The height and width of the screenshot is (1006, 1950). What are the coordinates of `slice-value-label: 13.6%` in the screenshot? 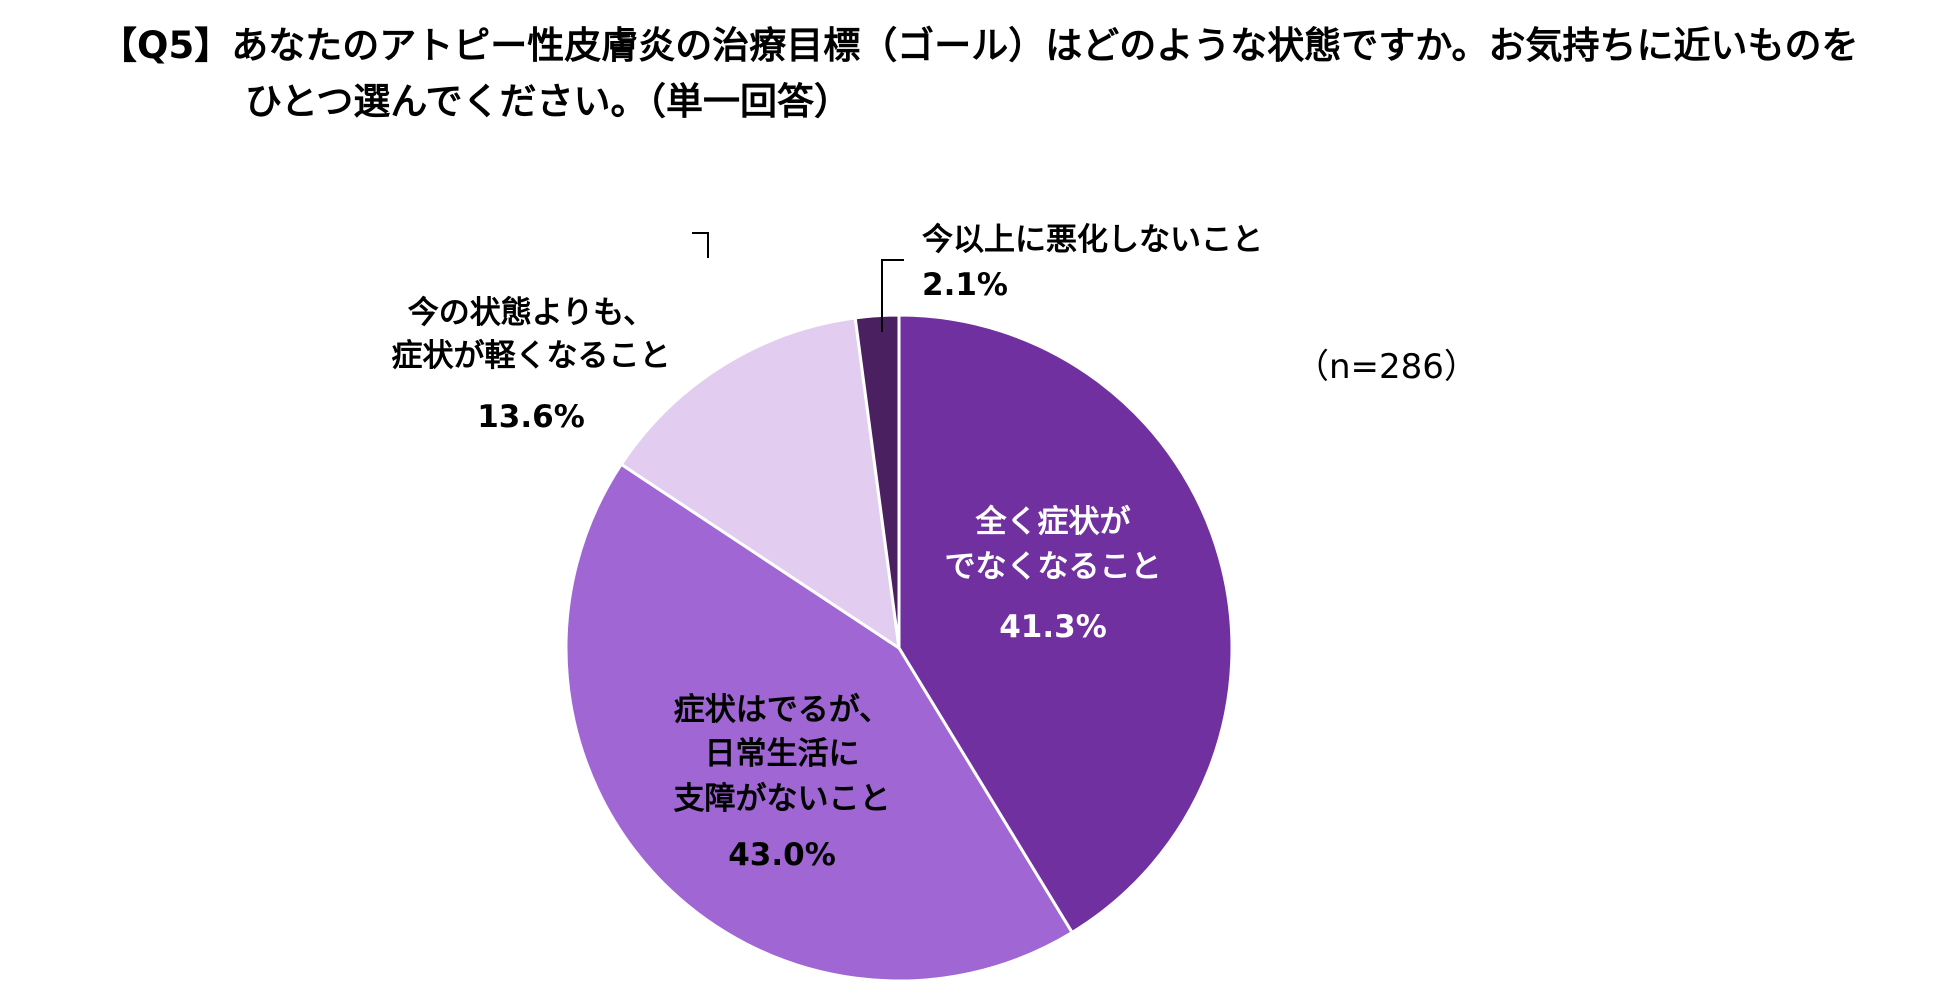 It's located at (531, 417).